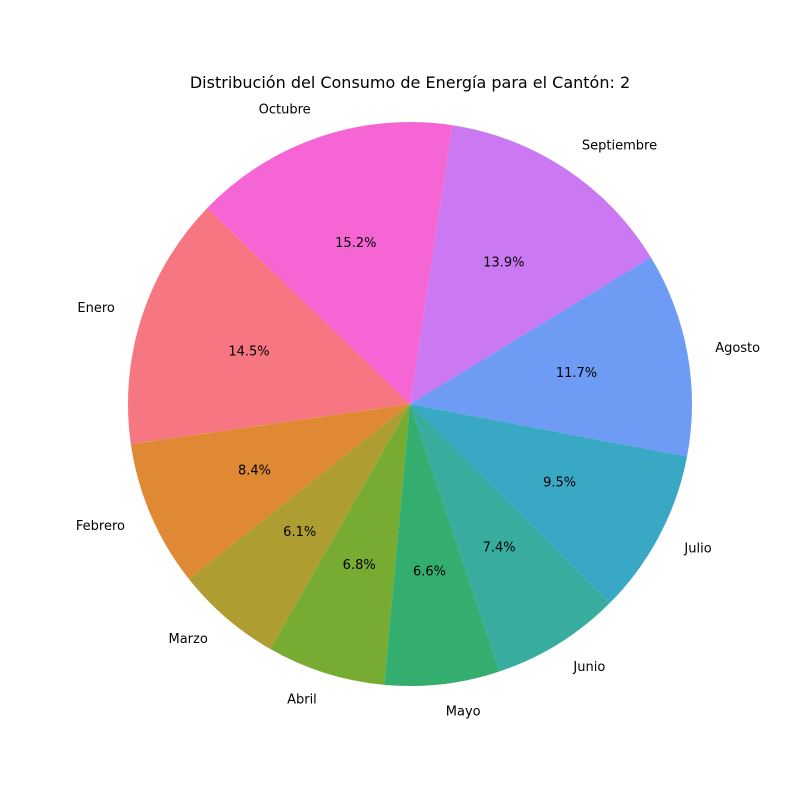  I want to click on slice-label-febrero: Febrero, so click(100, 526).